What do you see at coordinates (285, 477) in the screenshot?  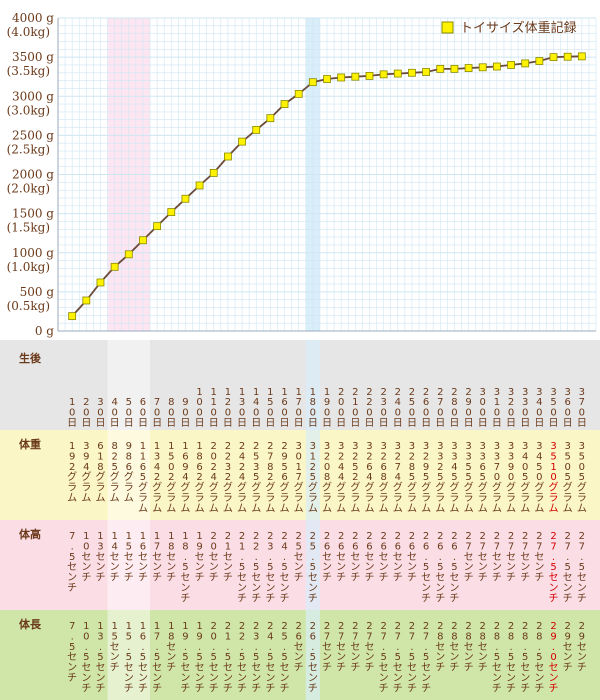 I see `weight-cell: 2 9 5 6 グラム` at bounding box center [285, 477].